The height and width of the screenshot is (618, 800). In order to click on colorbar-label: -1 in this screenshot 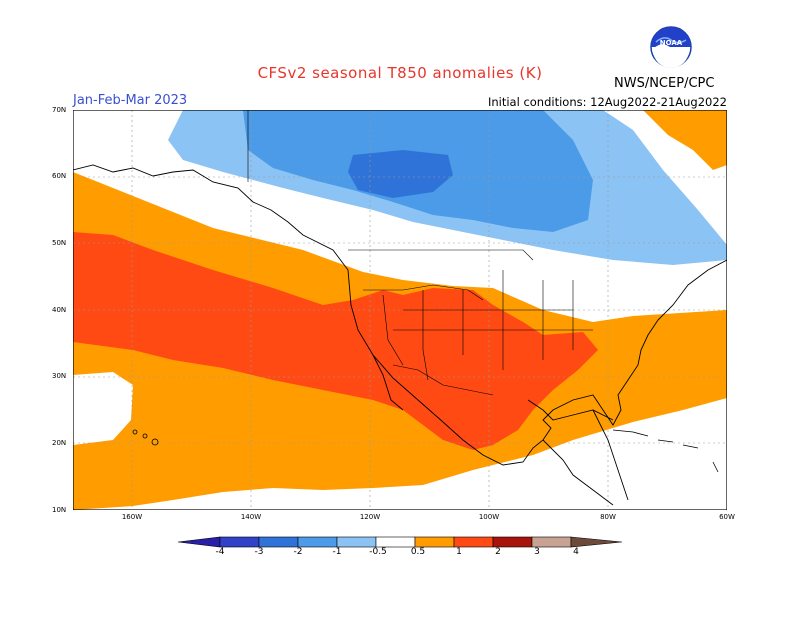, I will do `click(337, 552)`.